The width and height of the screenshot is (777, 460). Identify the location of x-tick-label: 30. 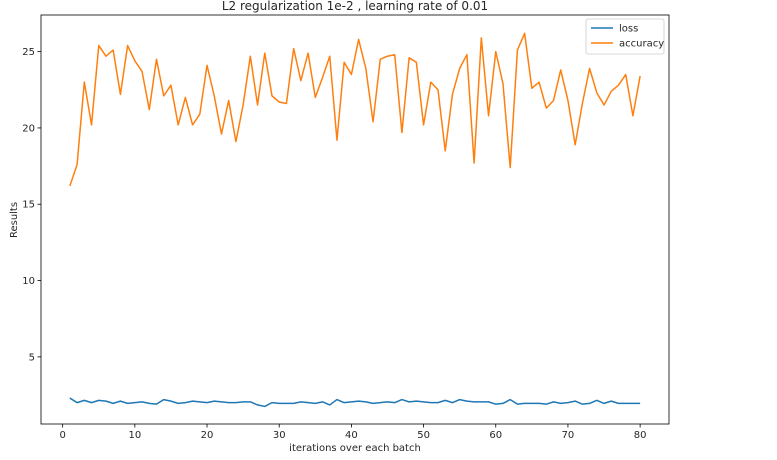
(279, 435).